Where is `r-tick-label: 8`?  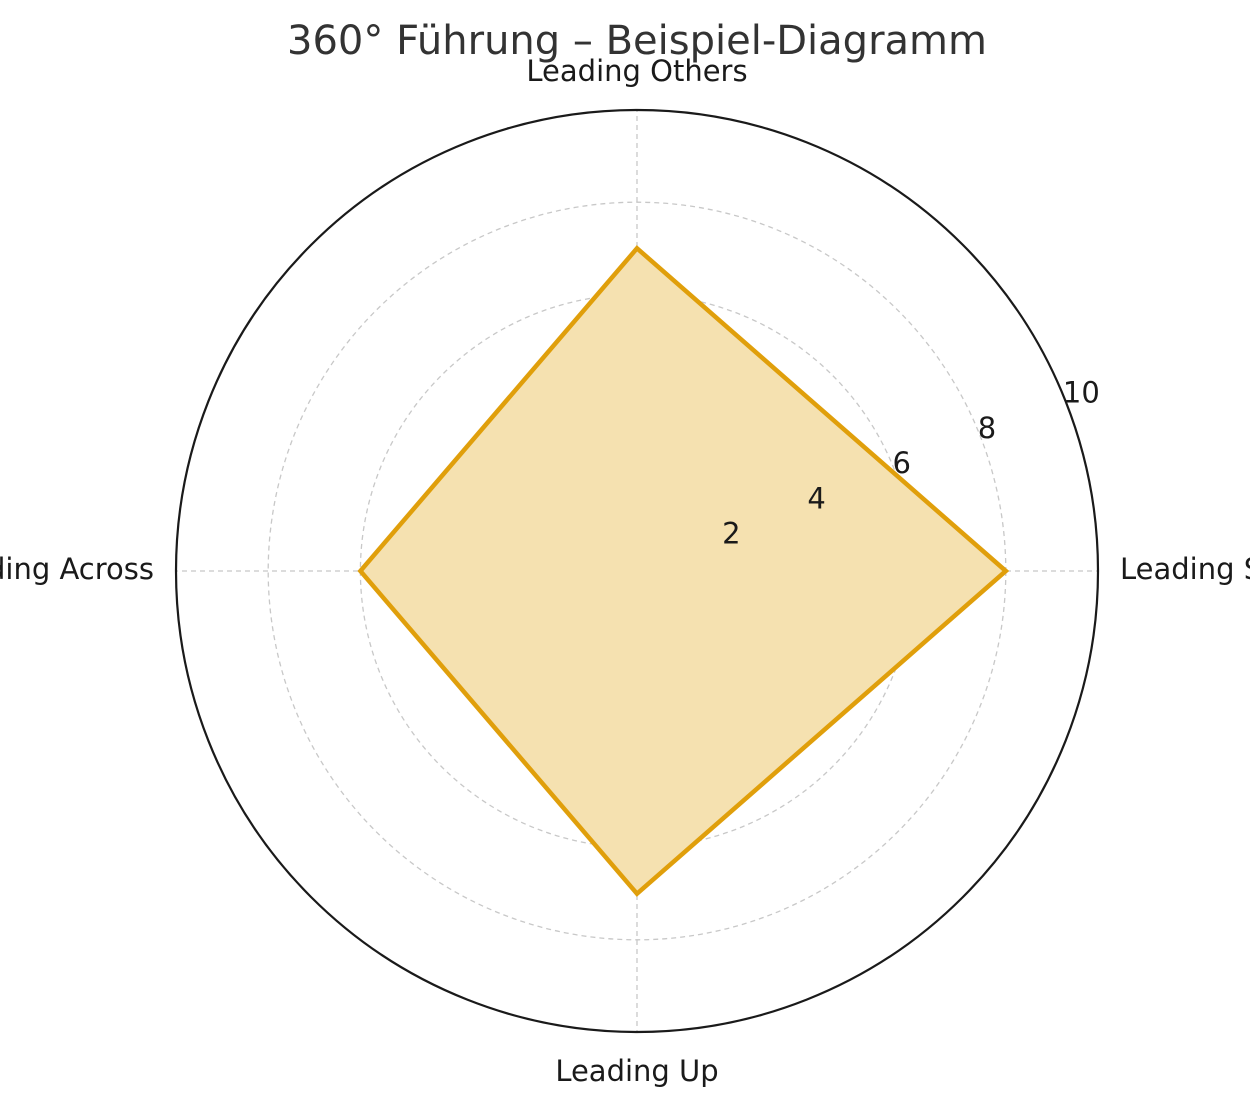
r-tick-label: 8 is located at coordinates (987, 428).